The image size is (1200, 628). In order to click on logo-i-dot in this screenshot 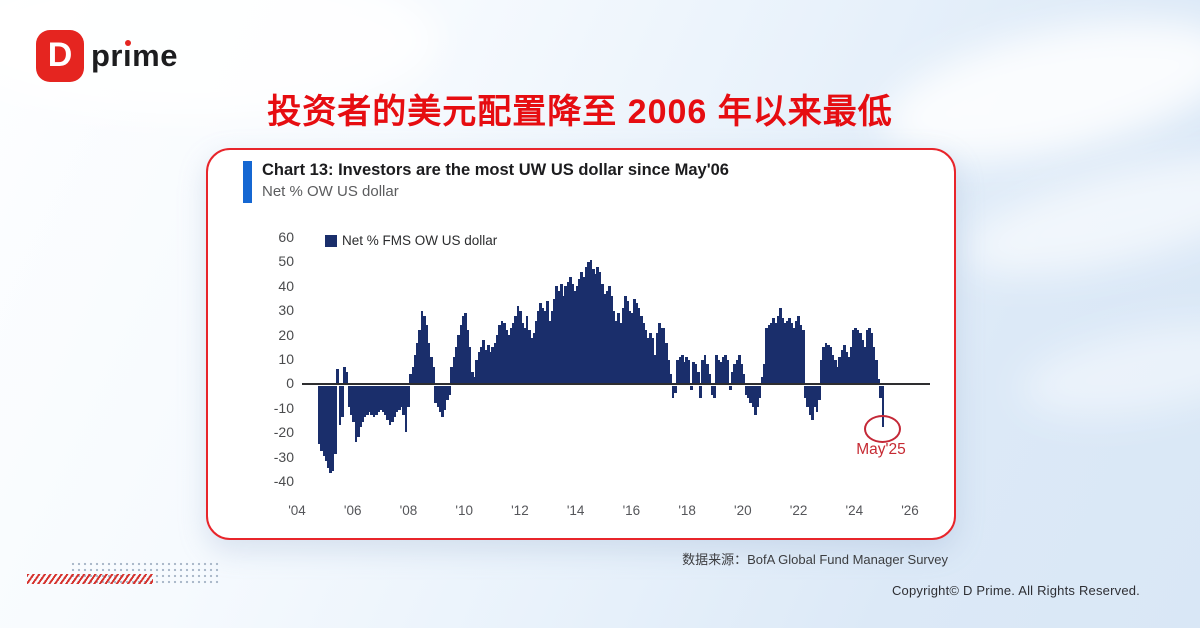, I will do `click(127, 43)`.